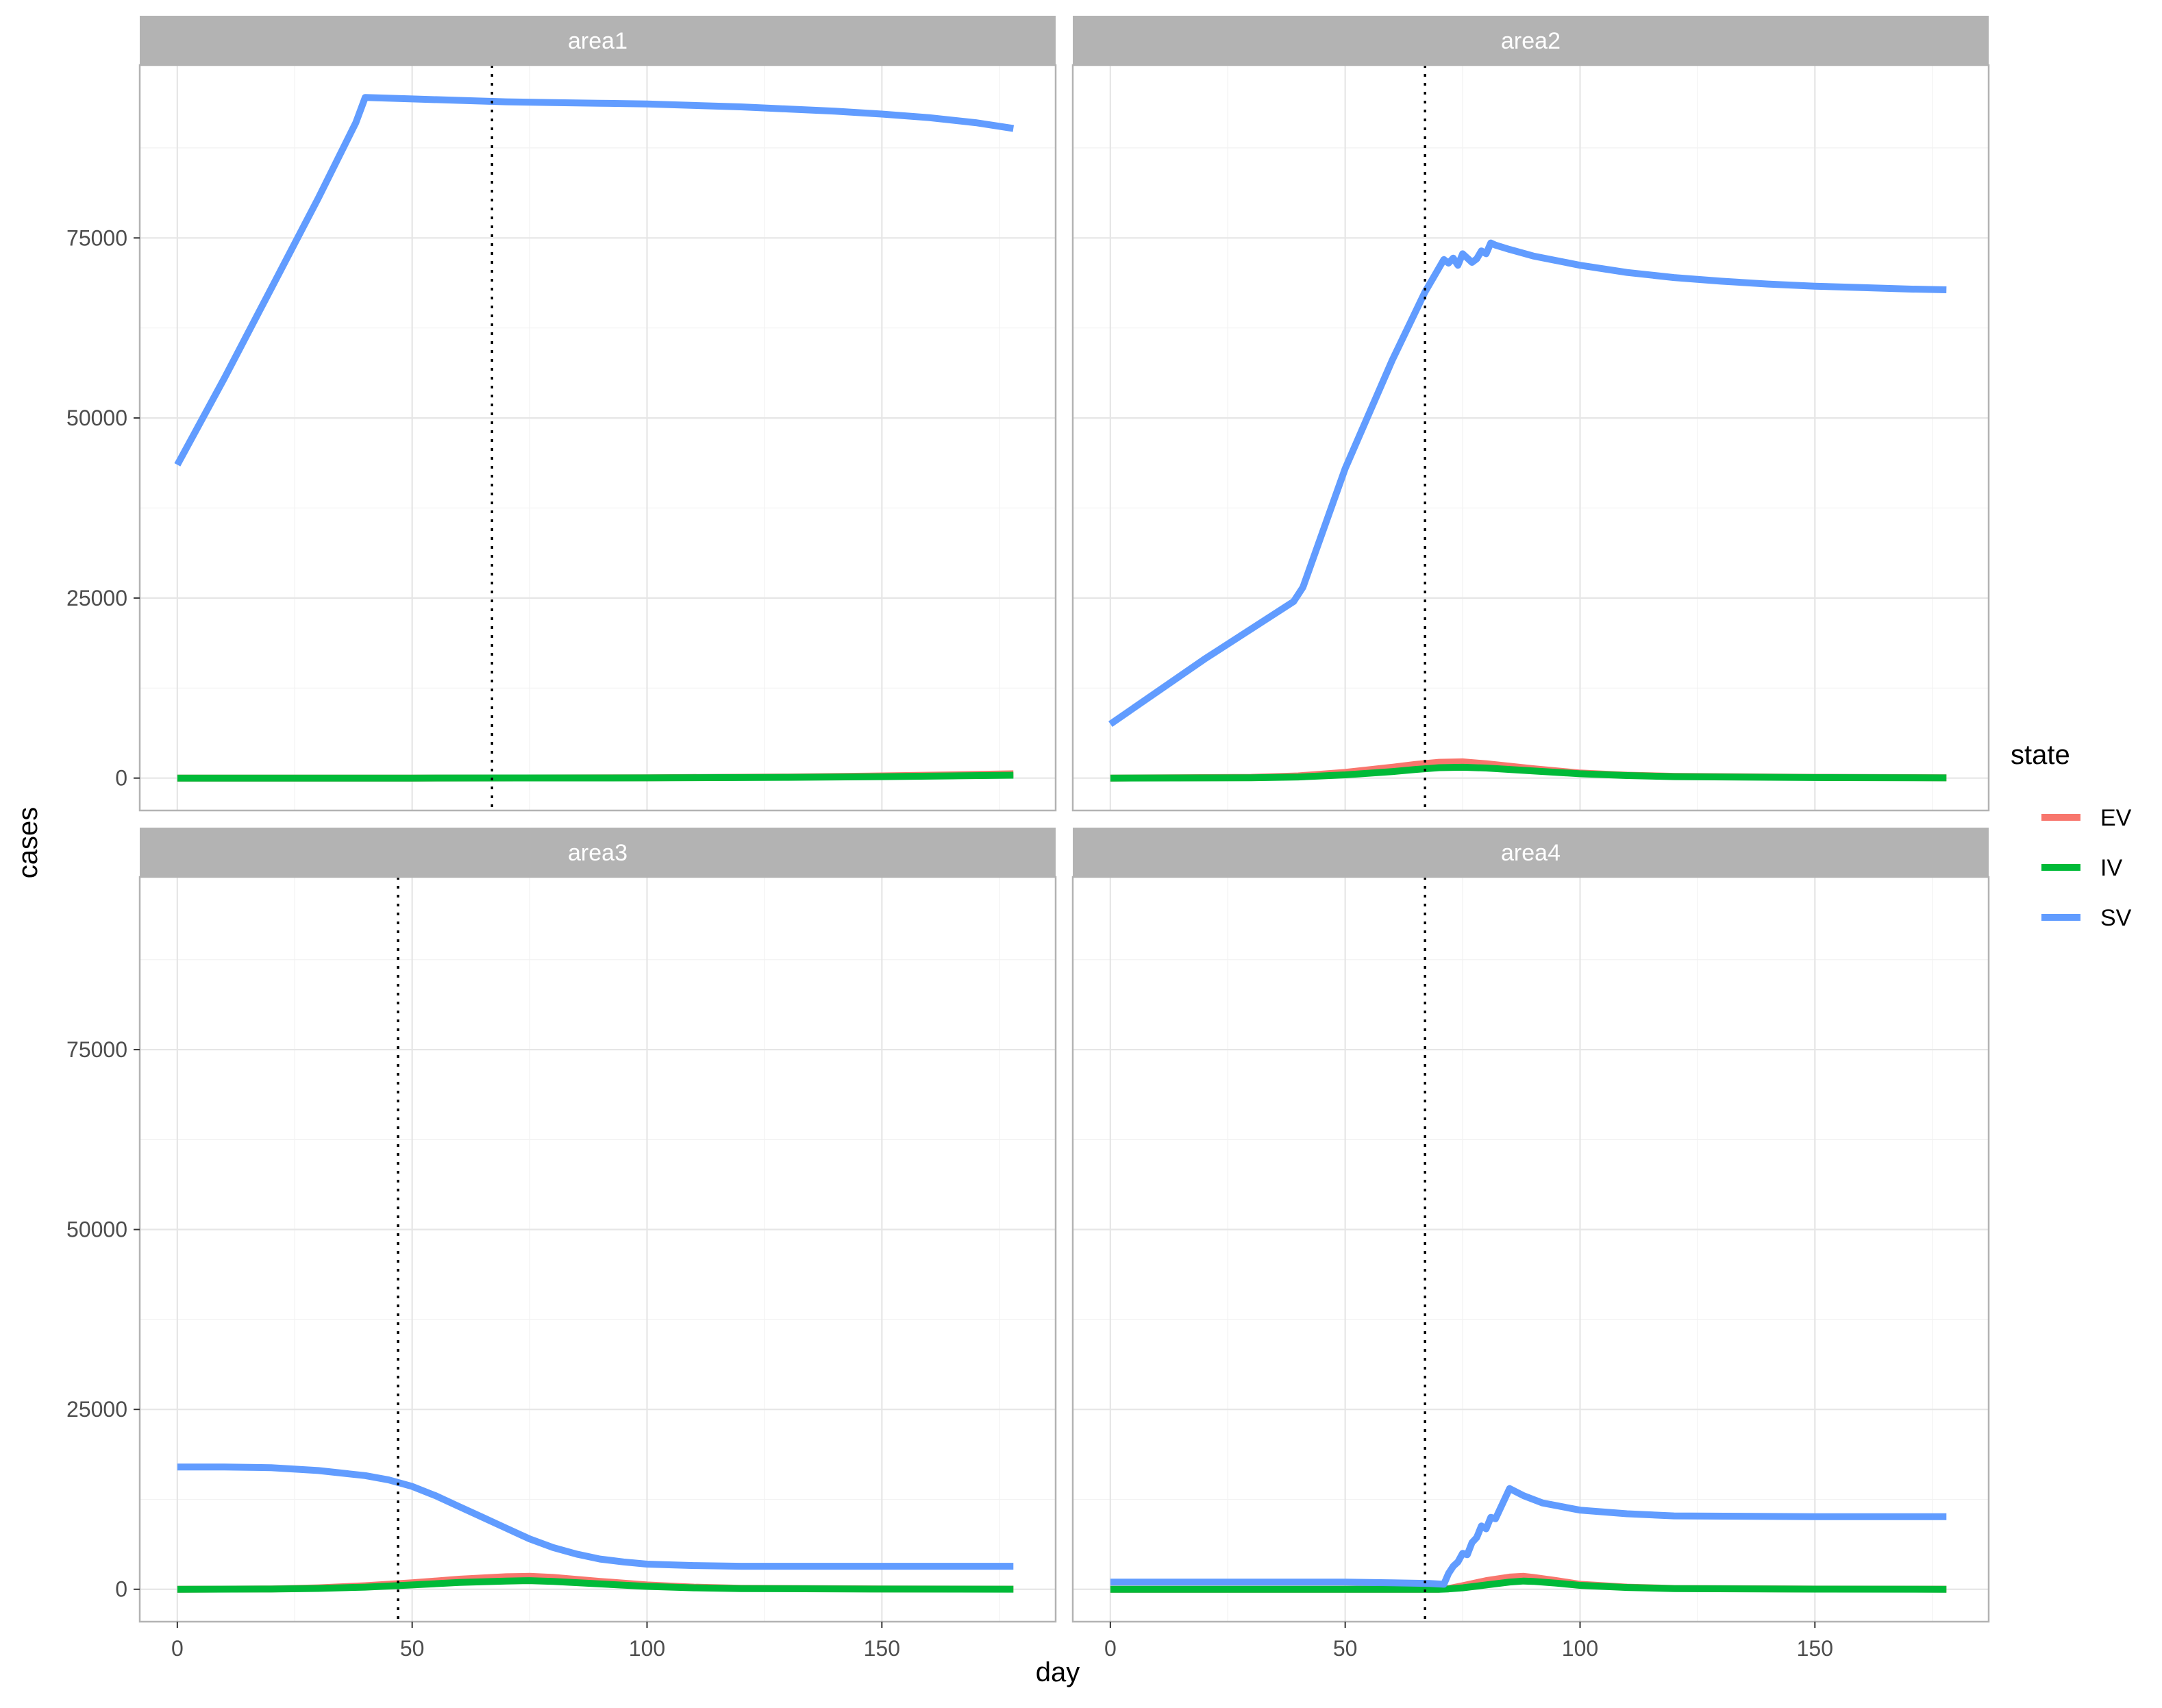 The width and height of the screenshot is (2162, 1708). Describe the element at coordinates (2116, 918) in the screenshot. I see `legend-label-SV: SV` at that location.